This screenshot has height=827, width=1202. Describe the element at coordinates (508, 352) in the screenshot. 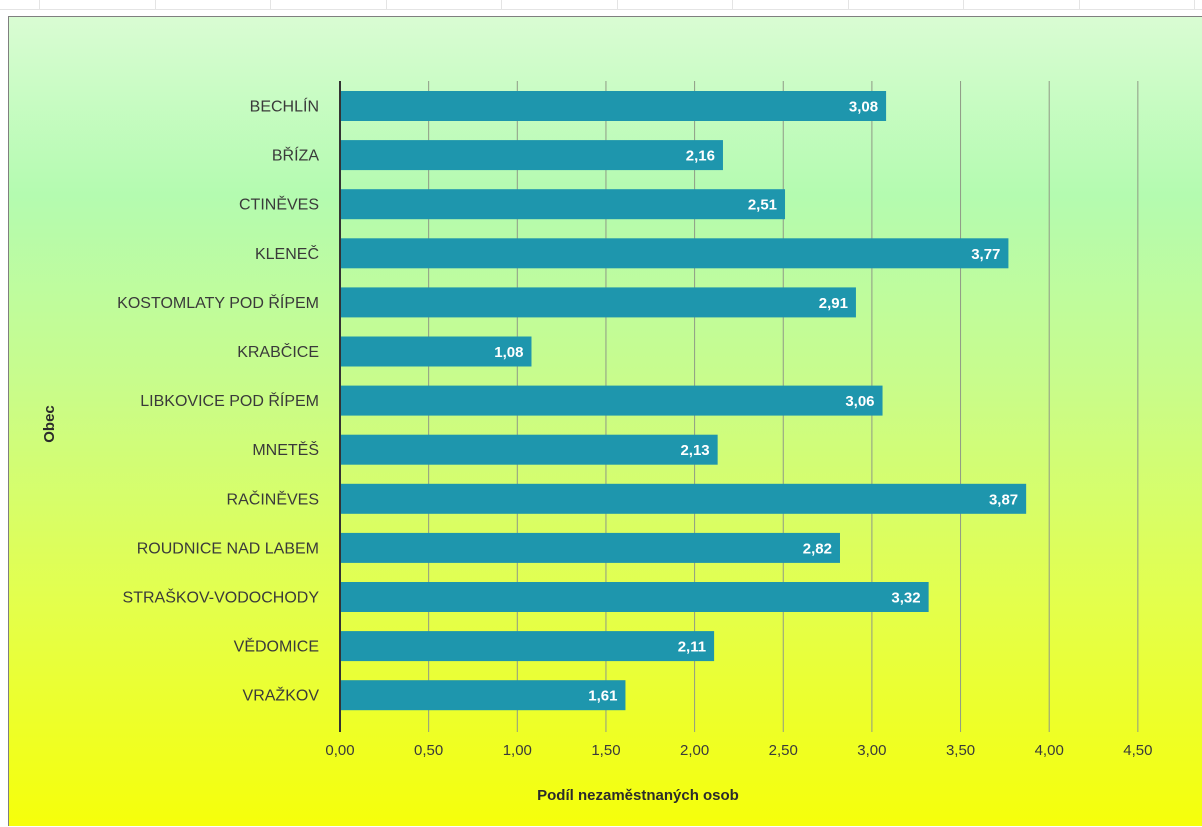

I see `data-label: 1,08` at that location.